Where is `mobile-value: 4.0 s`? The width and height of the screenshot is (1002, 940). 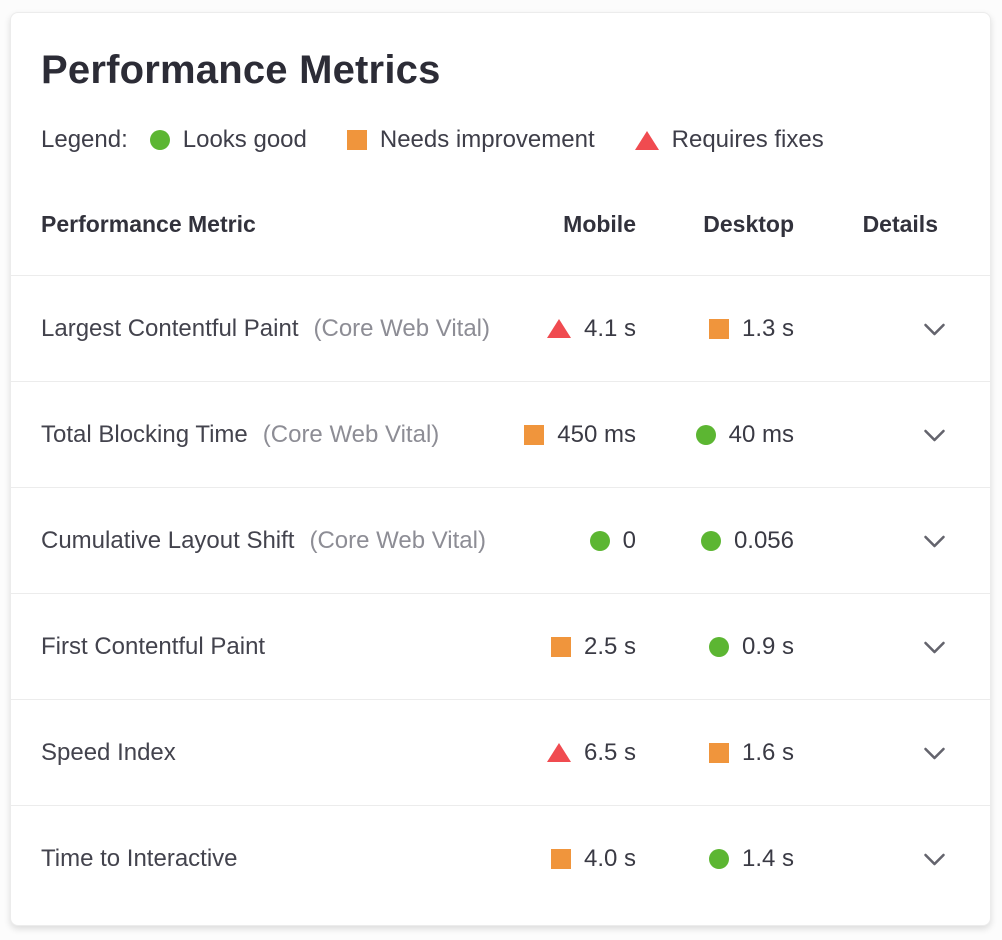
mobile-value: 4.0 s is located at coordinates (609, 858).